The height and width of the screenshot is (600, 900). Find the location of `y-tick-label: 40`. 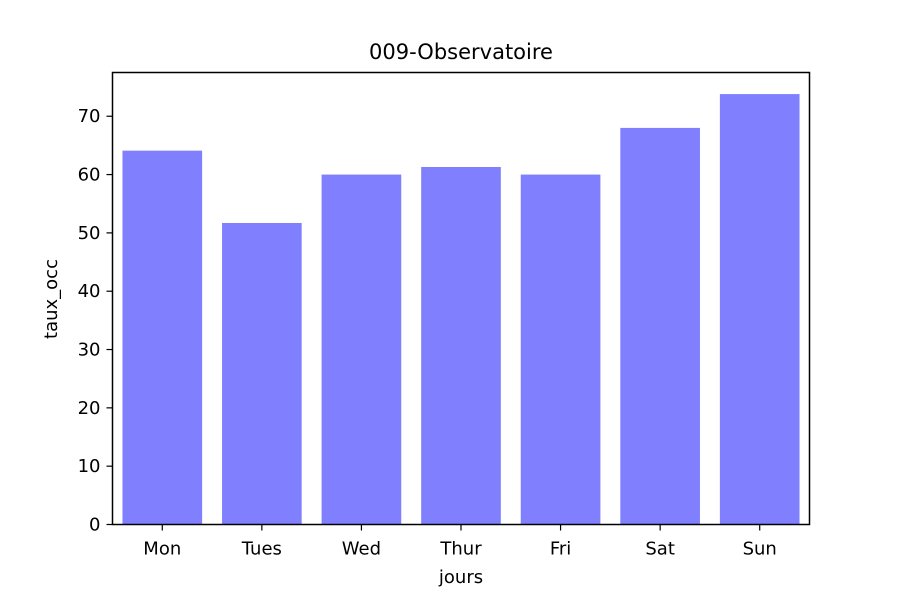

y-tick-label: 40 is located at coordinates (89, 291).